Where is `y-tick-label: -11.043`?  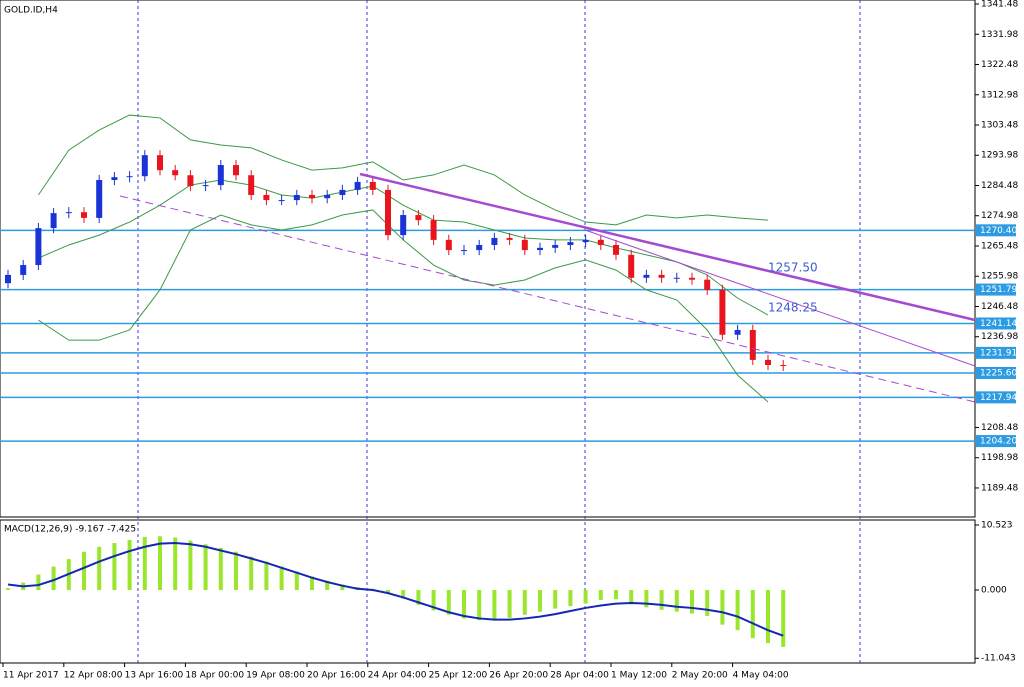 y-tick-label: -11.043 is located at coordinates (998, 659).